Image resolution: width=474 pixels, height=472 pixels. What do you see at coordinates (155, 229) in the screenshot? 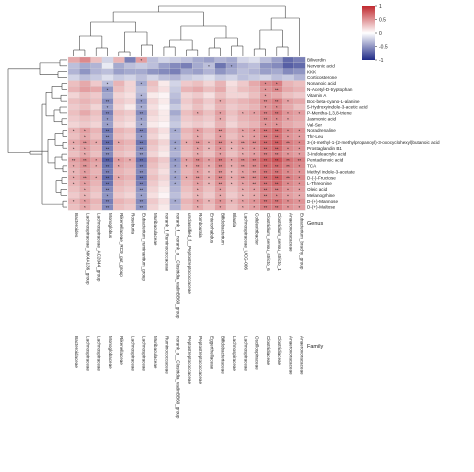
I see `genus-label: Muribaculaceae` at bounding box center [155, 229].